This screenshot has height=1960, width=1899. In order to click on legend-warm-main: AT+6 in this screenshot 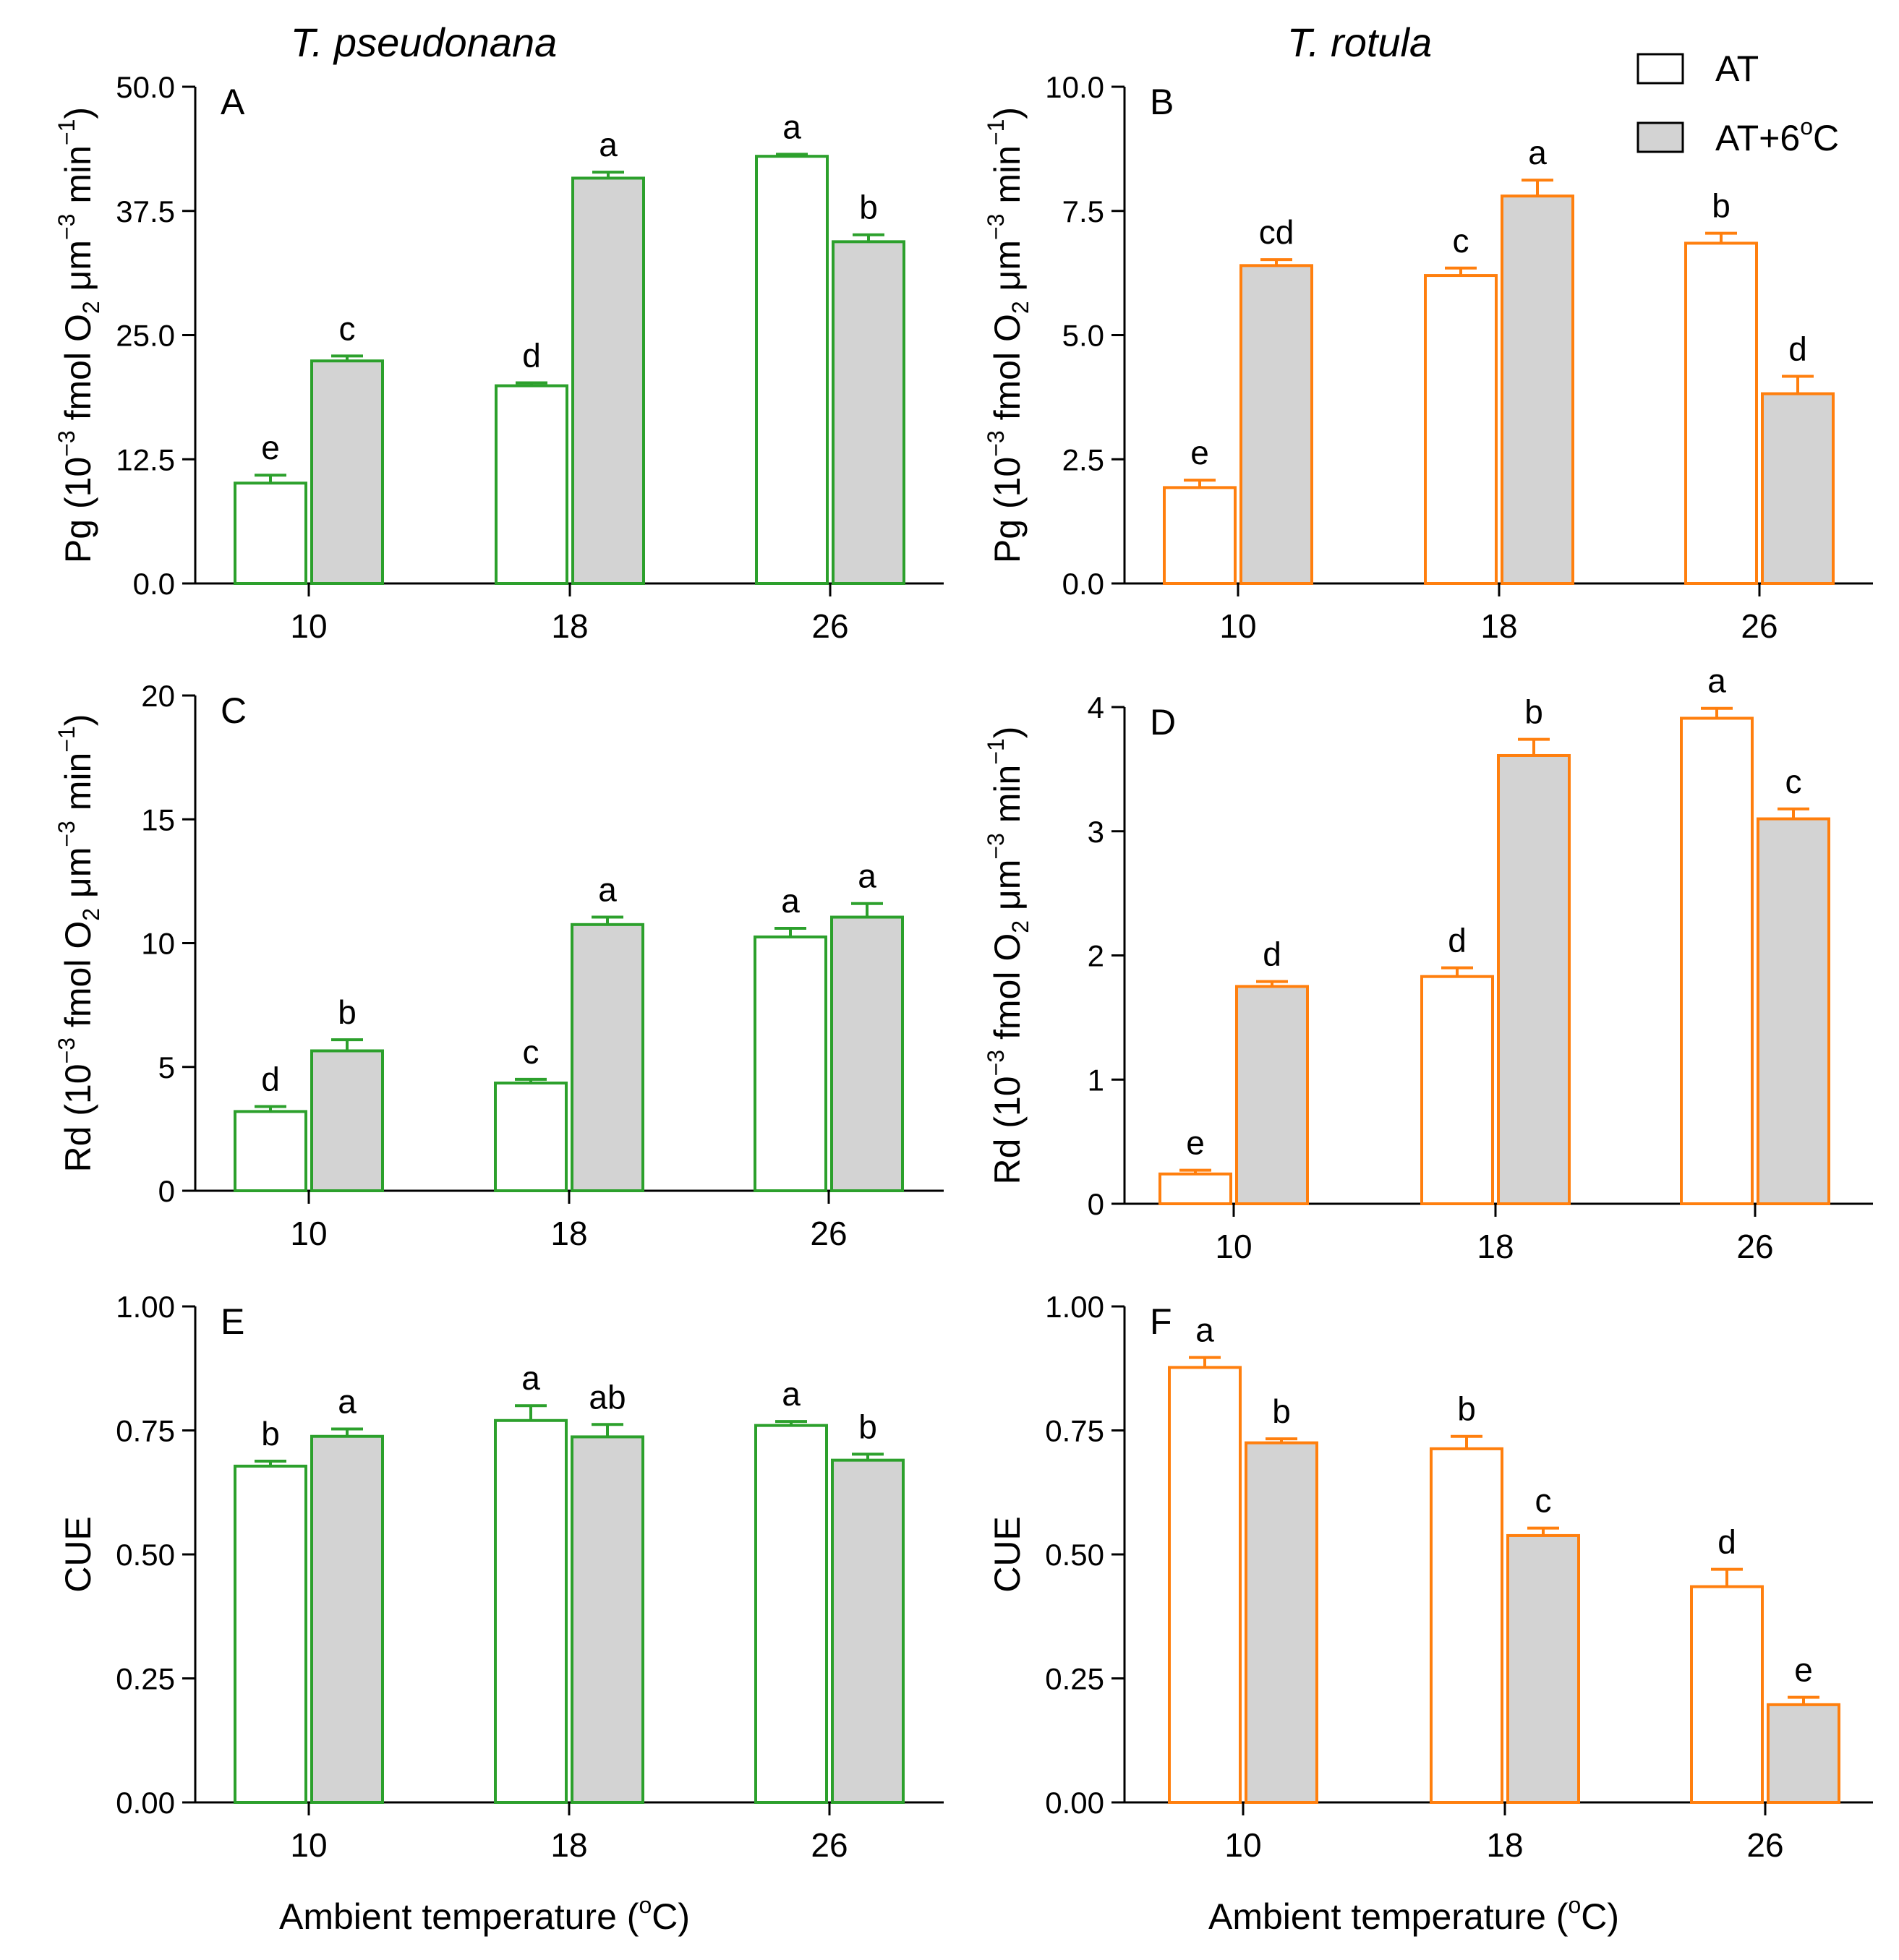, I will do `click(1757, 138)`.